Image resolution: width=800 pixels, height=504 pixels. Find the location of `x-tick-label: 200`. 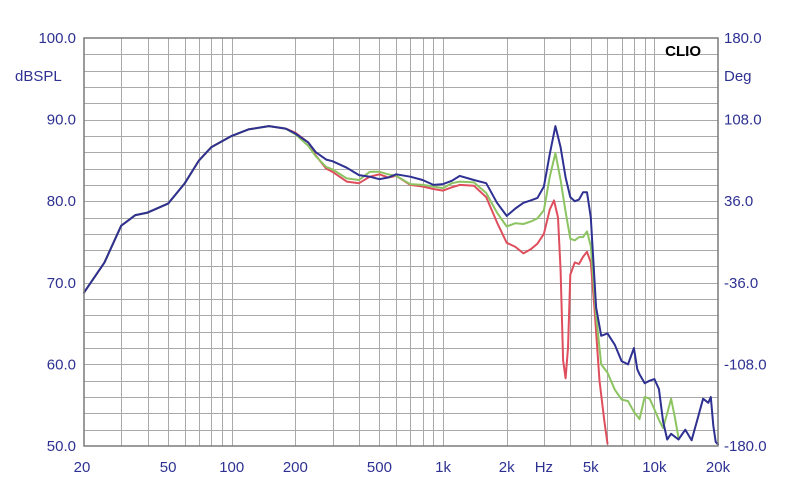

x-tick-label: 200 is located at coordinates (295, 467).